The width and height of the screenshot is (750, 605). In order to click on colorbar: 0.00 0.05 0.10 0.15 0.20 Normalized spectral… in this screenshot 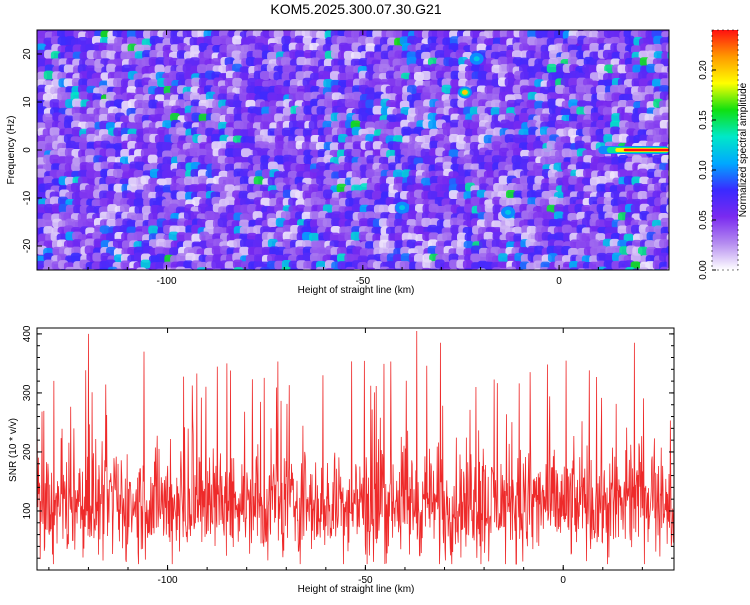, I will do `click(723, 154)`.